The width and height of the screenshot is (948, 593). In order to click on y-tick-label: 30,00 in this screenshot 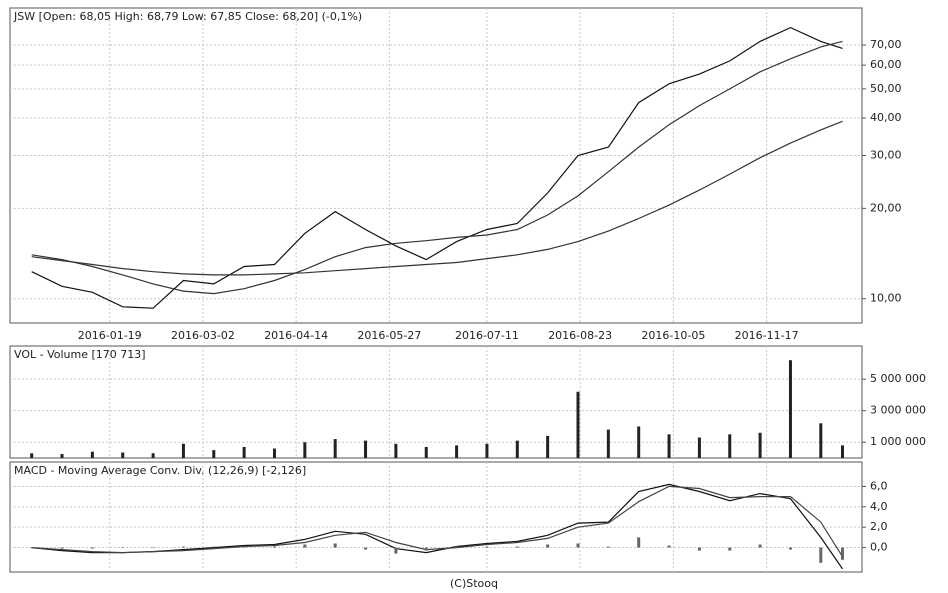, I will do `click(886, 154)`.